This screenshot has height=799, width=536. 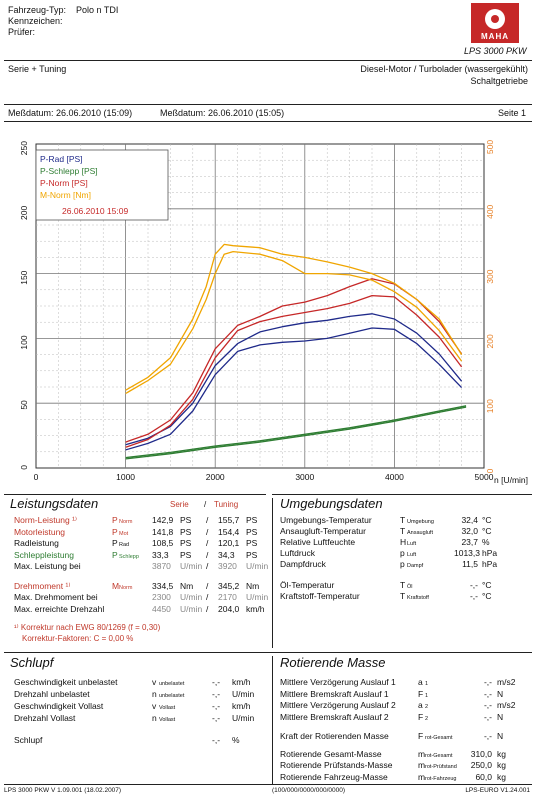 I want to click on y-tick-label-left: 200, so click(x=24, y=213).